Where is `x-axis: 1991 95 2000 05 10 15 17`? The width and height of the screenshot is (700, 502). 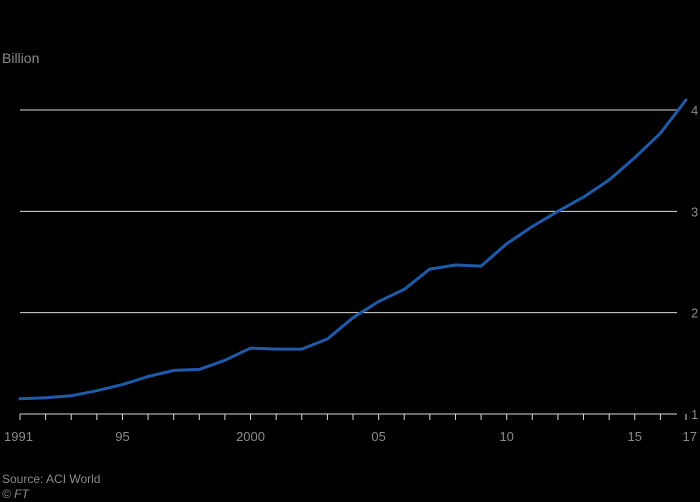 x-axis: 1991 95 2000 05 10 15 17 is located at coordinates (350, 428).